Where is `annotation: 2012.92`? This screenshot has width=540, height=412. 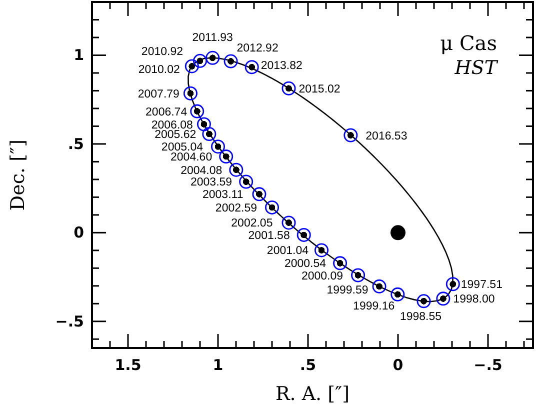 annotation: 2012.92 is located at coordinates (257, 48).